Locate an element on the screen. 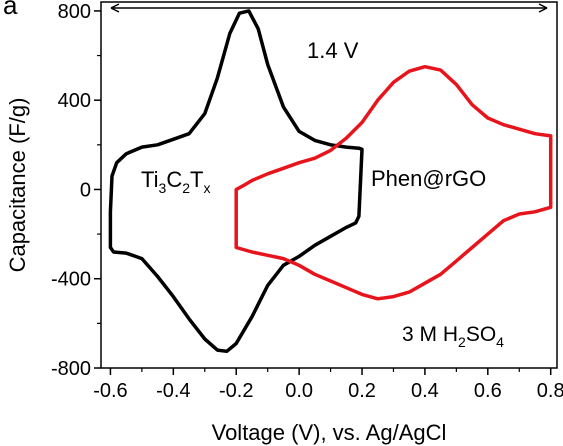 The image size is (563, 446). y-tick-label: -400 is located at coordinates (71, 280).